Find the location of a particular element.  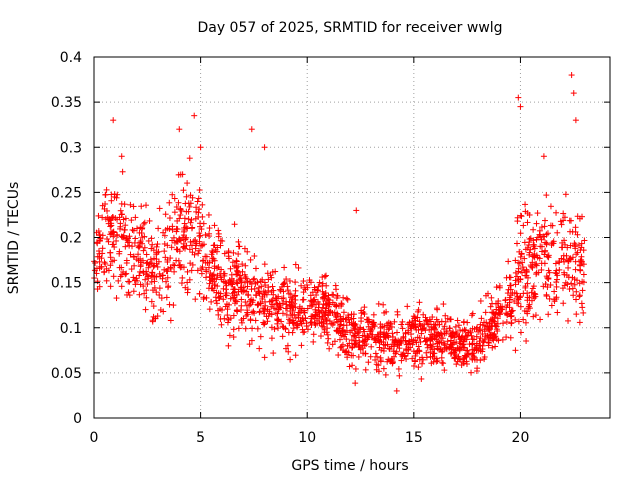

y-tick-labels: 0 0.05 0.1 0.15 0.2 0.25 0.3 0.35 0.4 is located at coordinates (66, 238).